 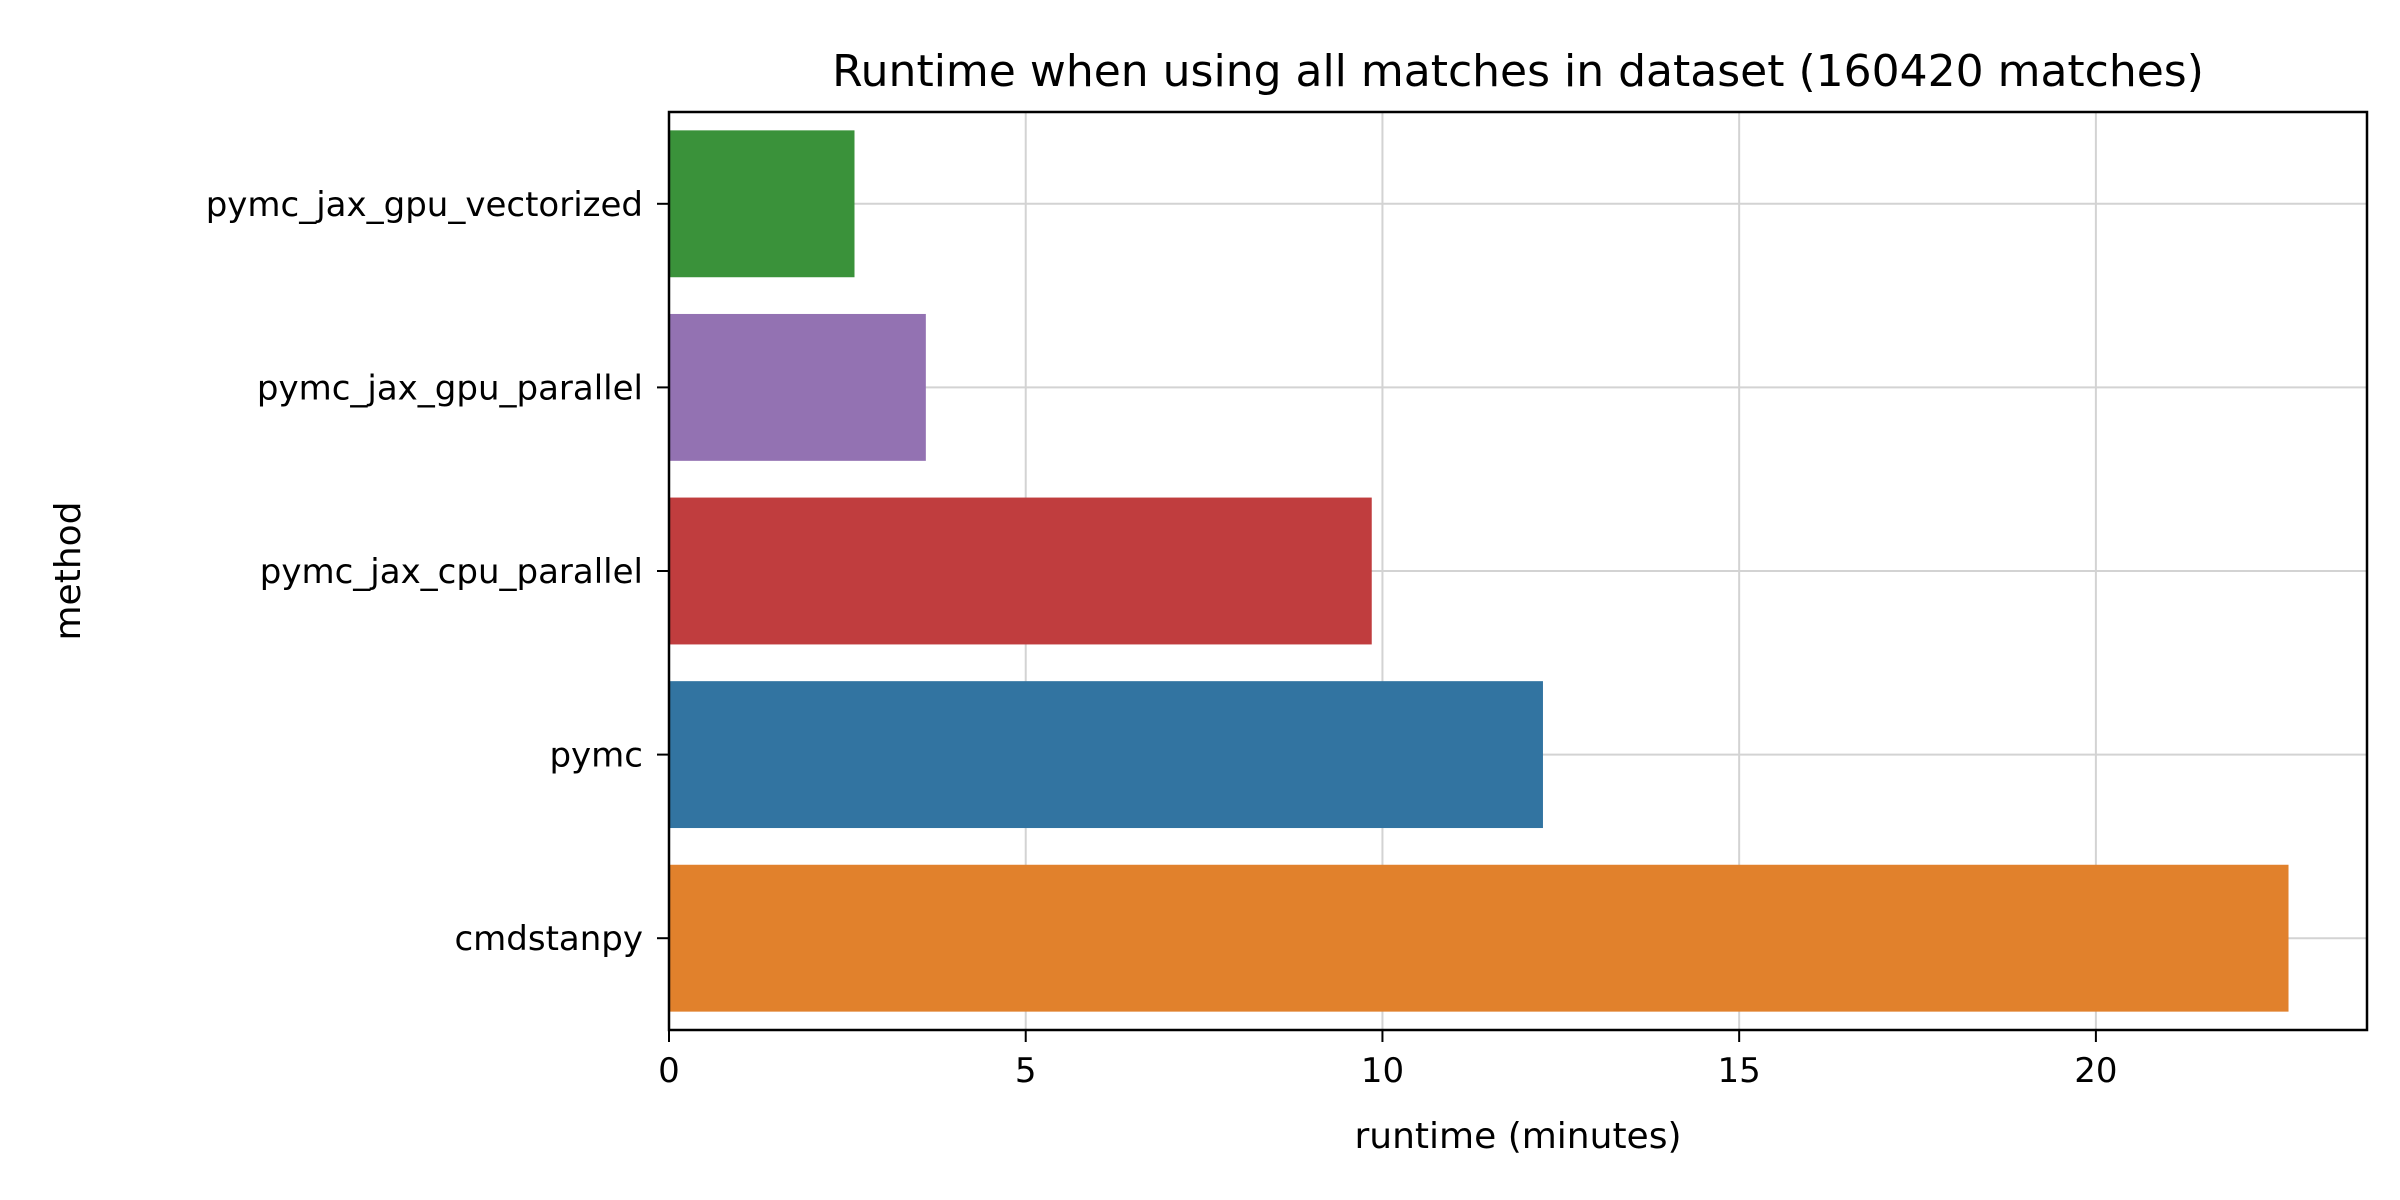 What do you see at coordinates (596, 756) in the screenshot?
I see `y-tick-label: pymc` at bounding box center [596, 756].